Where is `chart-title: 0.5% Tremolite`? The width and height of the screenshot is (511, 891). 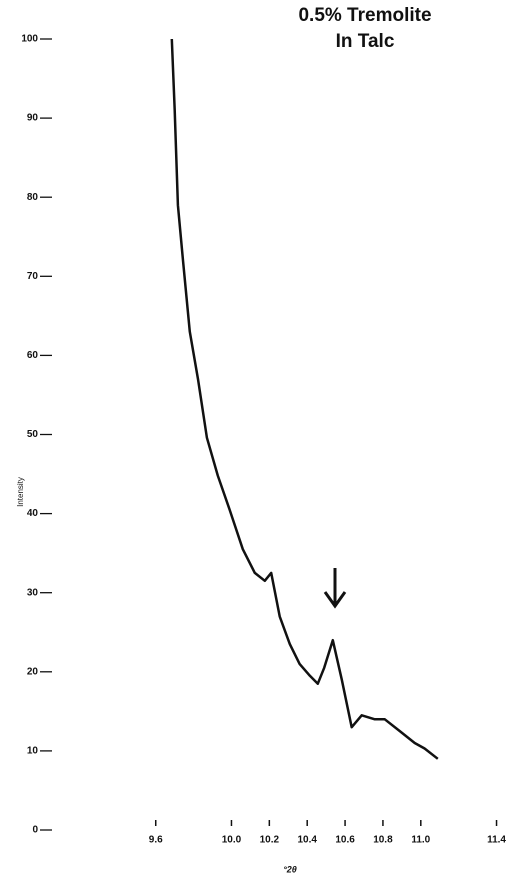
chart-title: 0.5% Tremolite is located at coordinates (364, 15).